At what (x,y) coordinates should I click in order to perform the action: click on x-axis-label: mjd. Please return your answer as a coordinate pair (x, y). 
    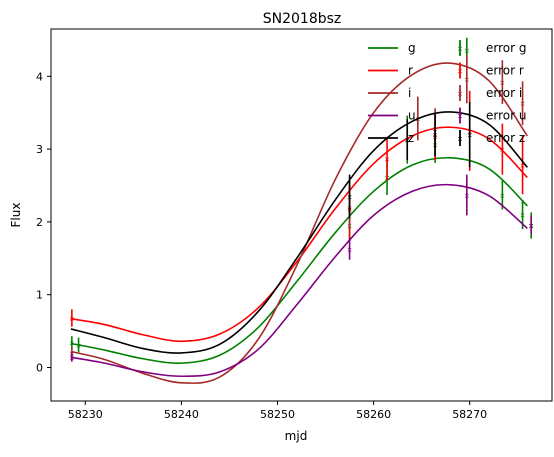
    Looking at the image, I should click on (296, 436).